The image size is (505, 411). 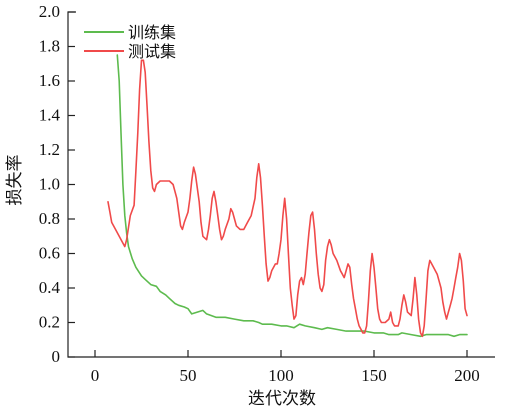 What do you see at coordinates (188, 375) in the screenshot?
I see `x-tick-label: 50` at bounding box center [188, 375].